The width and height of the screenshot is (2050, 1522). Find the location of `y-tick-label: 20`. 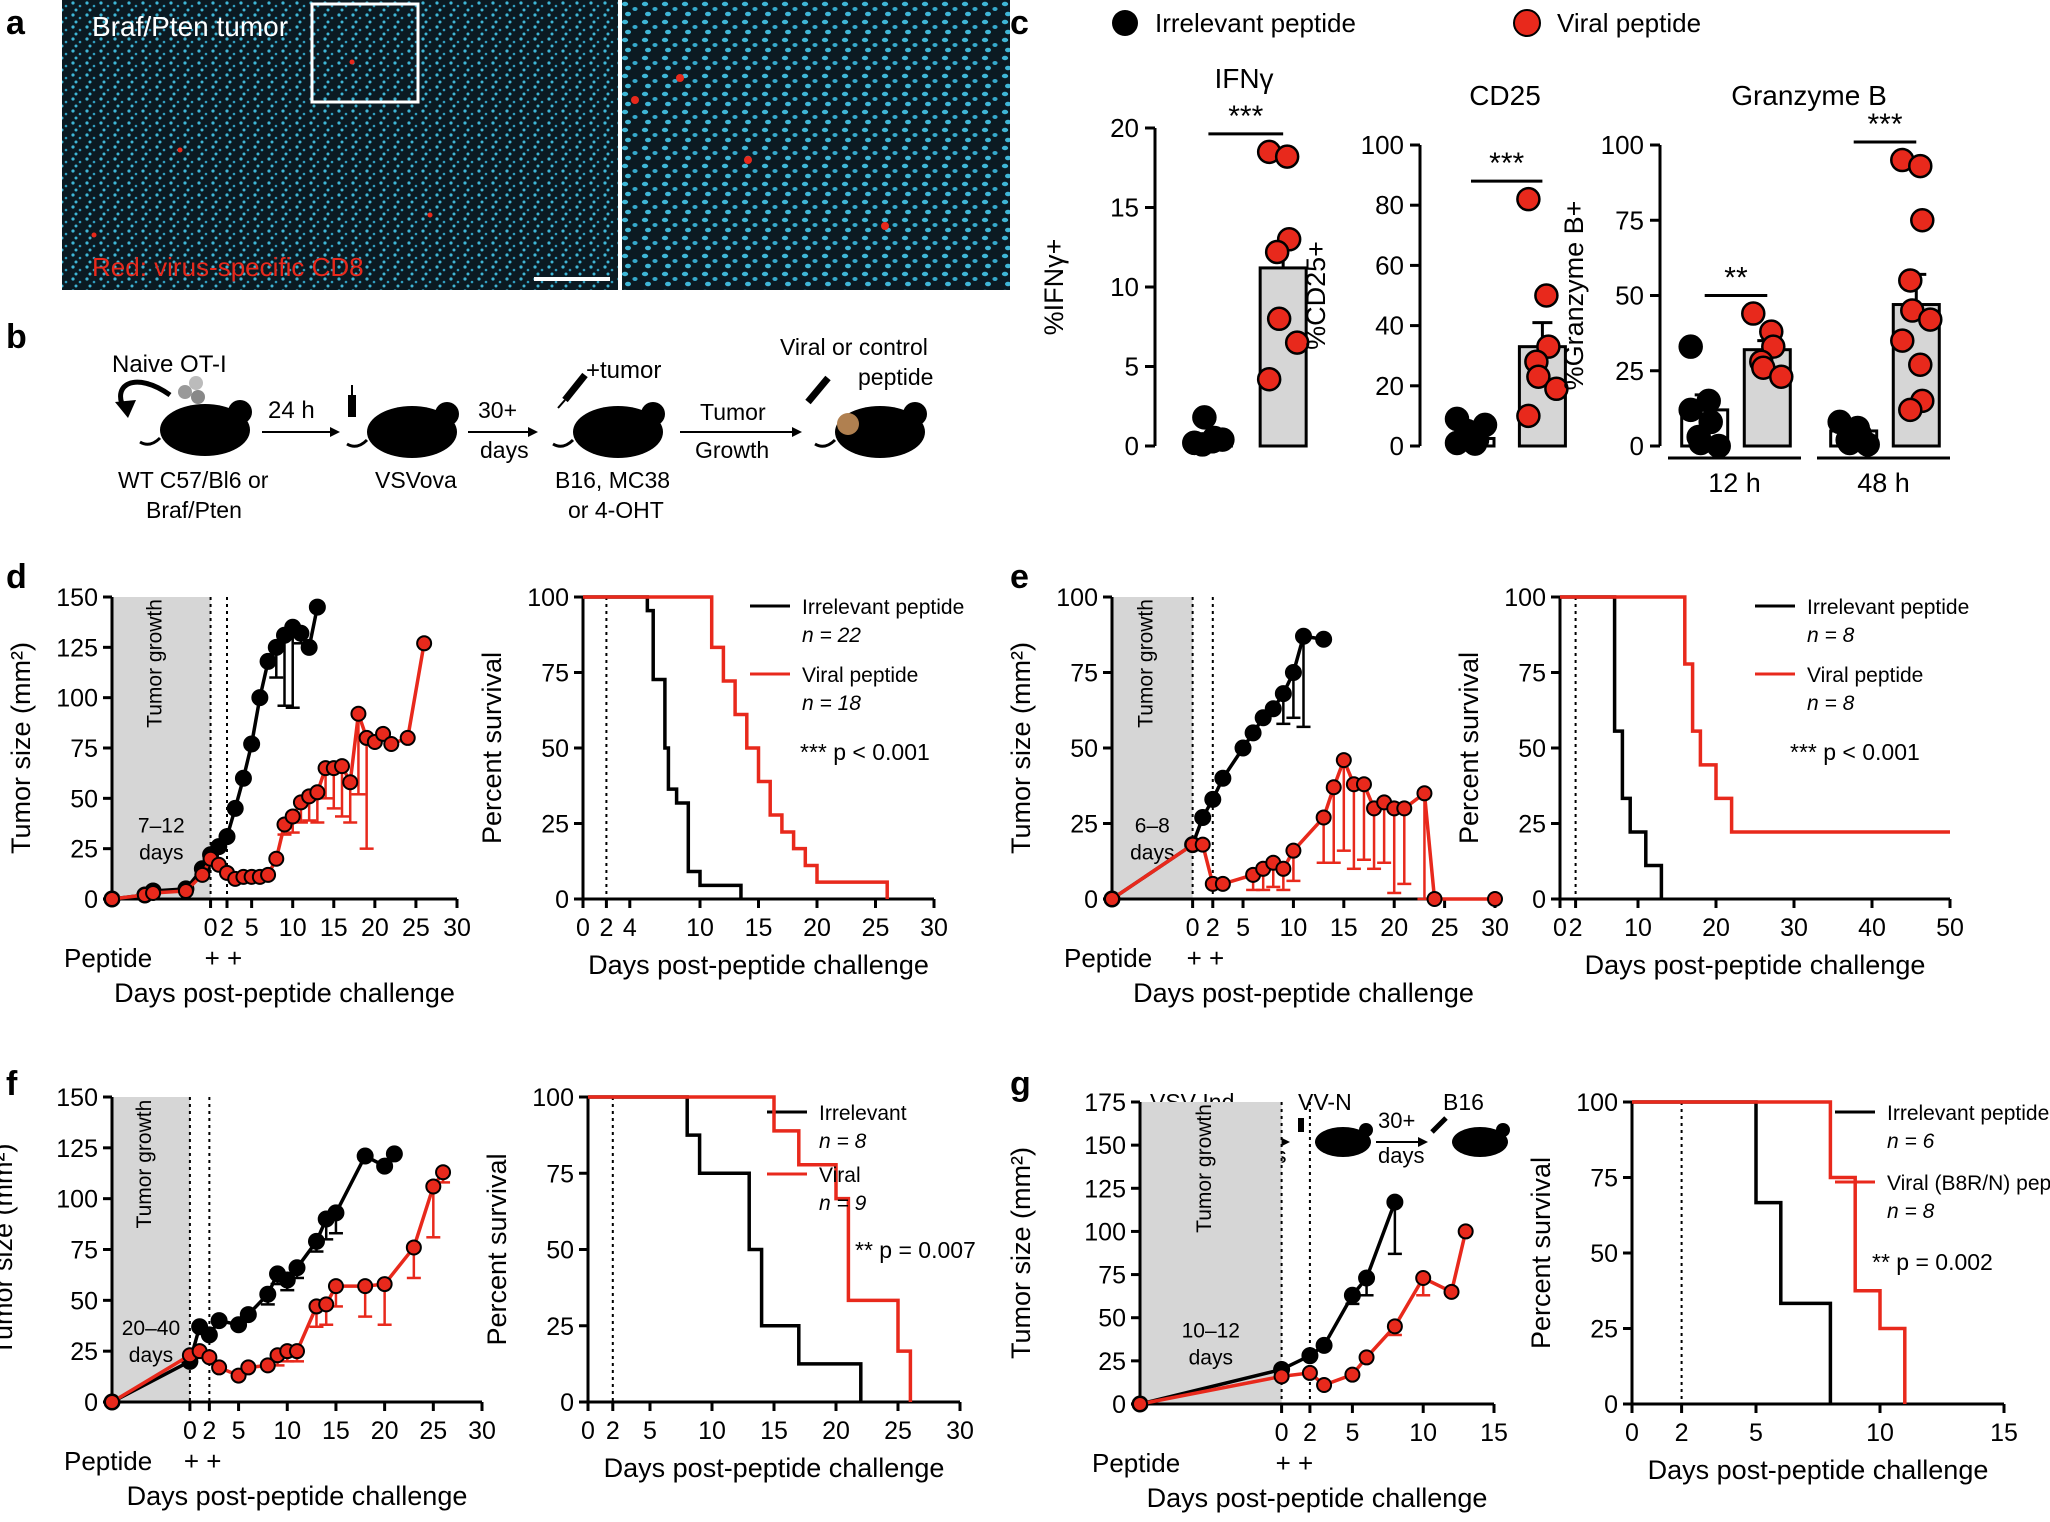

y-tick-label: 20 is located at coordinates (1124, 128).